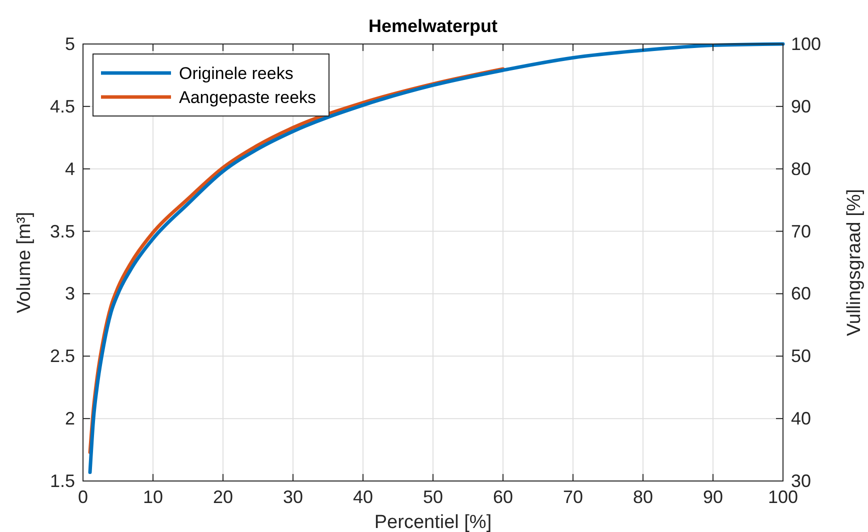 This screenshot has height=532, width=868. Describe the element at coordinates (573, 497) in the screenshot. I see `x-tick-label: 70` at that location.